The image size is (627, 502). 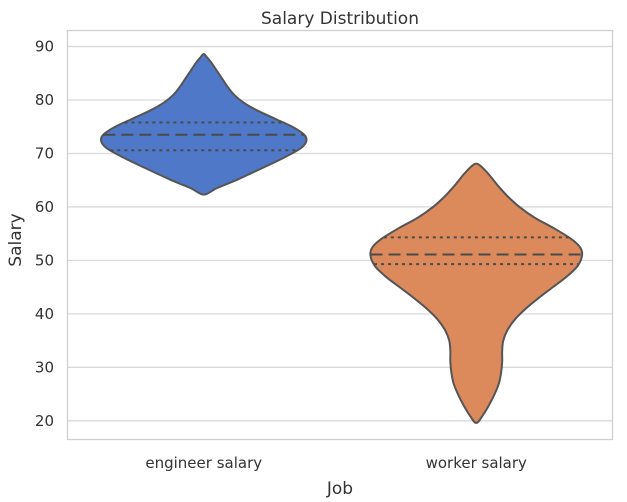 I want to click on y-tick-label-70: 70, so click(x=44, y=153).